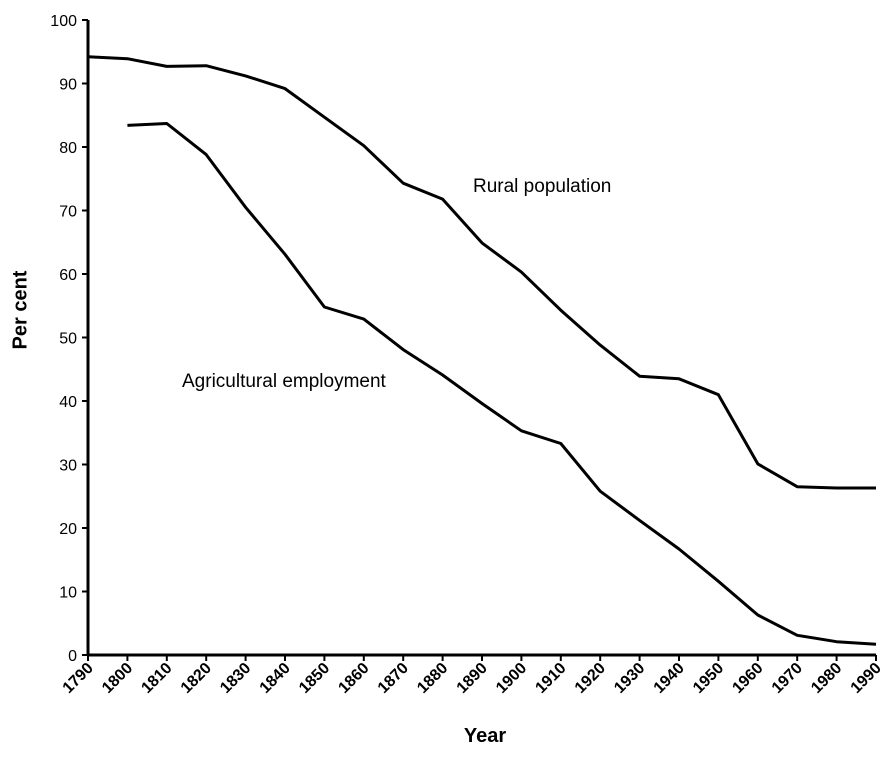 This screenshot has width=890, height=757. Describe the element at coordinates (63, 21) in the screenshot. I see `y-tick-label: 100` at that location.